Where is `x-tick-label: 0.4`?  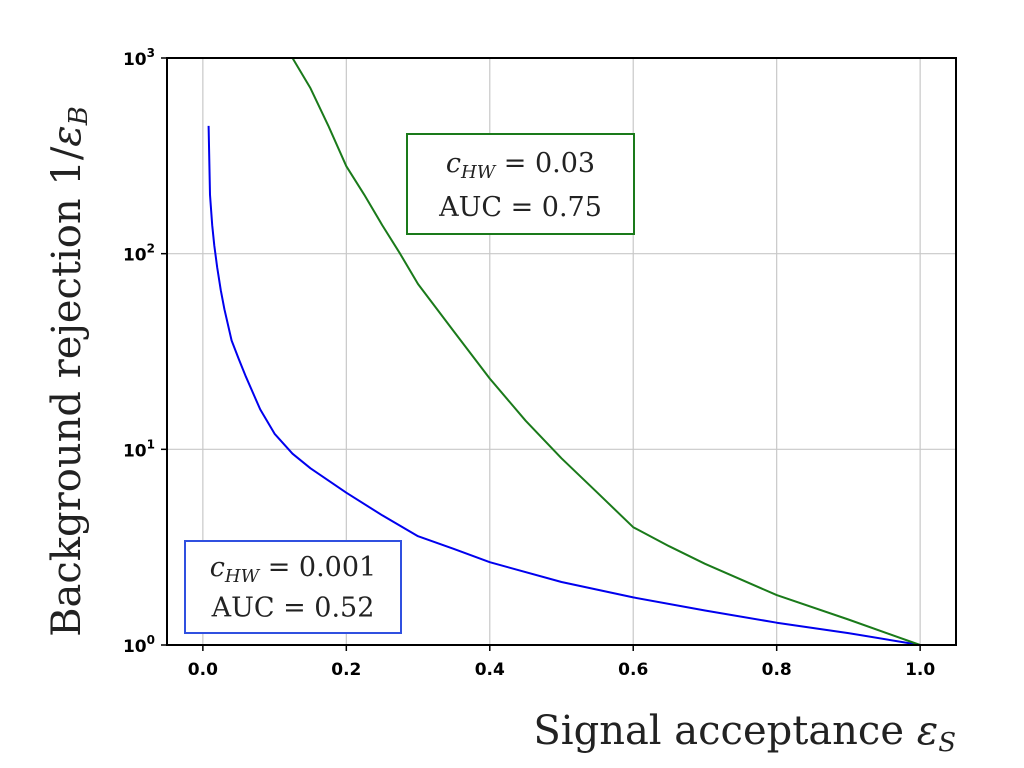
x-tick-label: 0.4 is located at coordinates (490, 670).